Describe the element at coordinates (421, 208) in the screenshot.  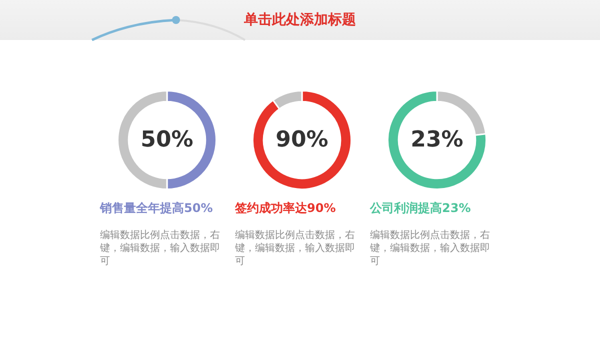
I see `text: 公司利润提高23%` at that location.